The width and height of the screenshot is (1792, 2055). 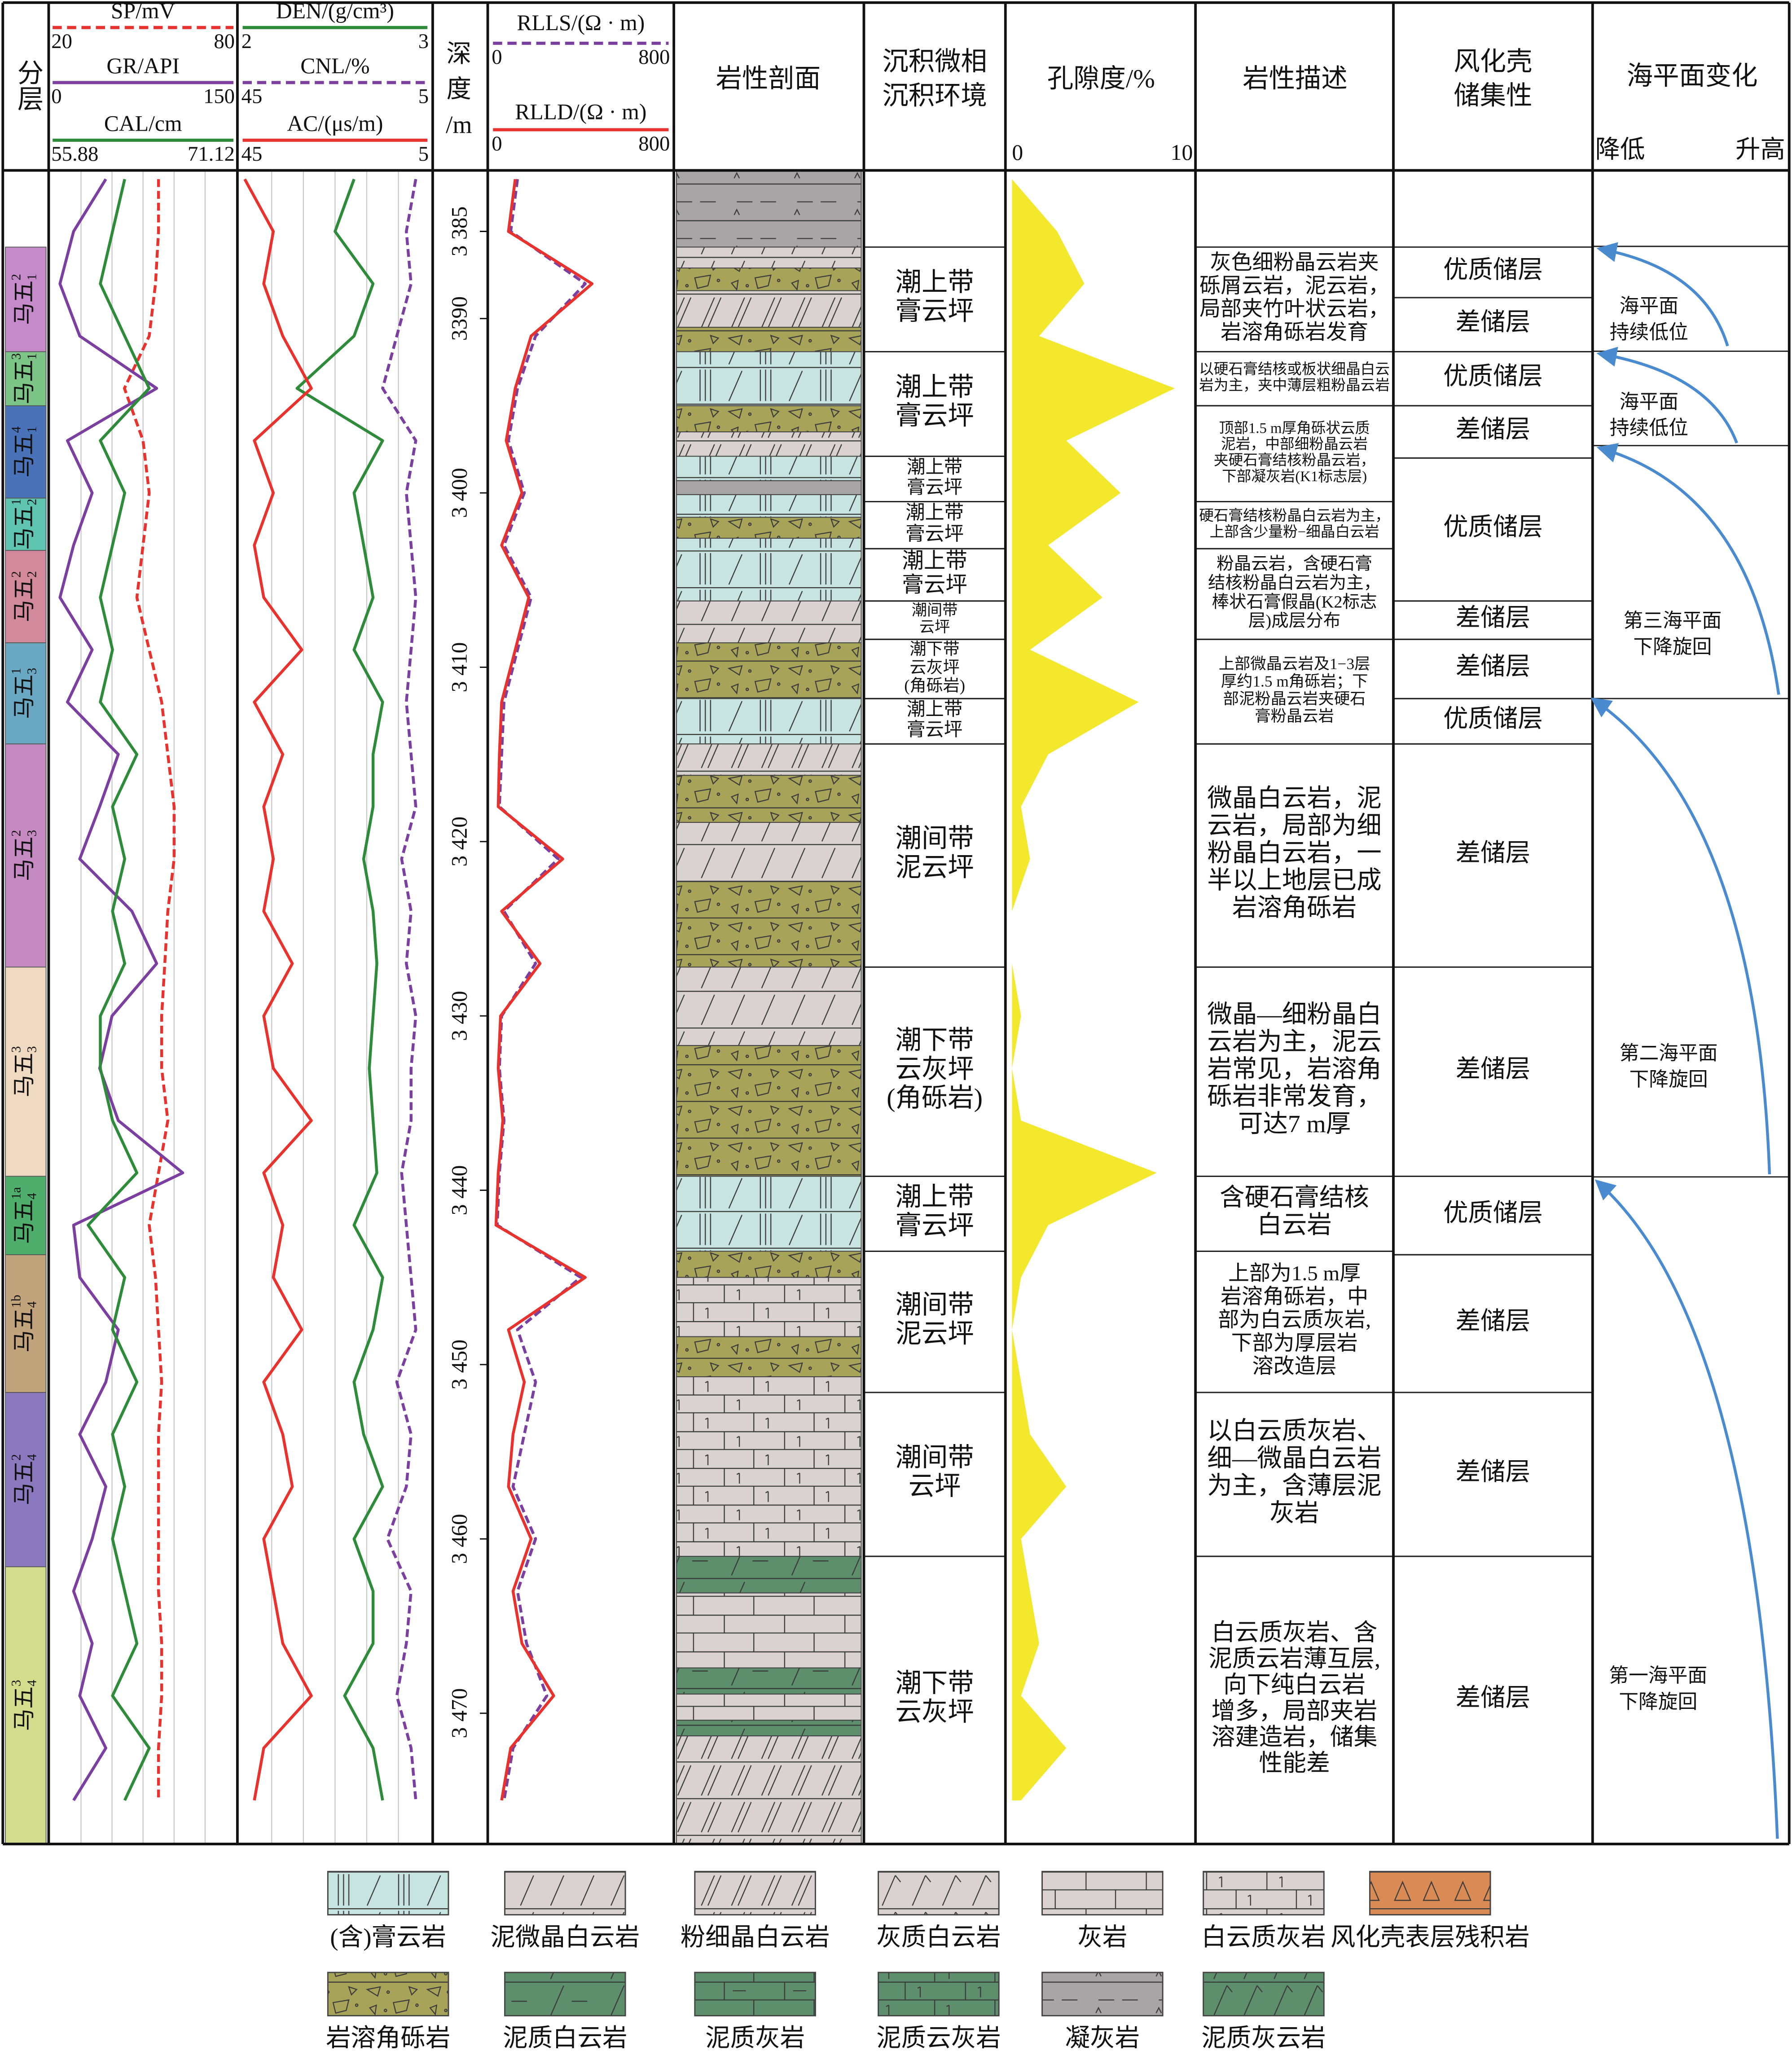 What do you see at coordinates (1294, 1041) in the screenshot?
I see `description-text: 云岩为主，泥云` at bounding box center [1294, 1041].